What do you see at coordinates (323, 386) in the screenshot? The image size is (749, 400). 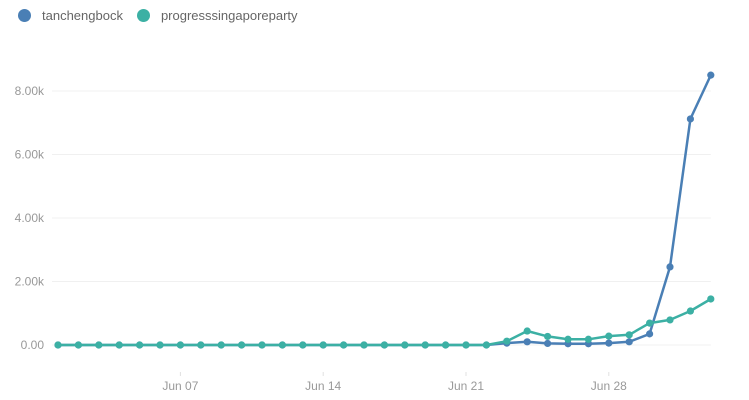 I see `x-tick-label: Jun 14` at bounding box center [323, 386].